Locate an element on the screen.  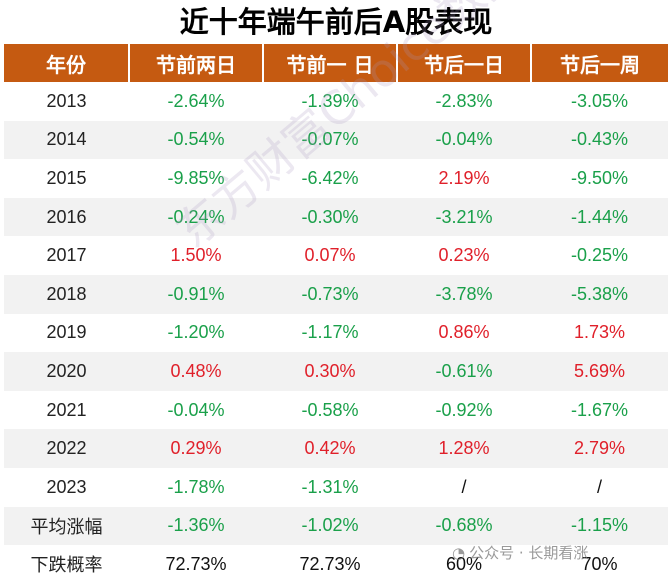
table-row: 2021 -0.04% -0.58% -0.92% -1.67% is located at coordinates (336, 410).